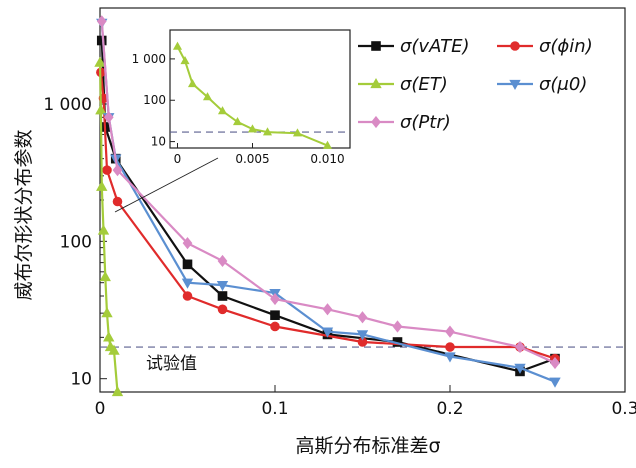  I want to click on x-tick-label: 0, so click(100, 409).